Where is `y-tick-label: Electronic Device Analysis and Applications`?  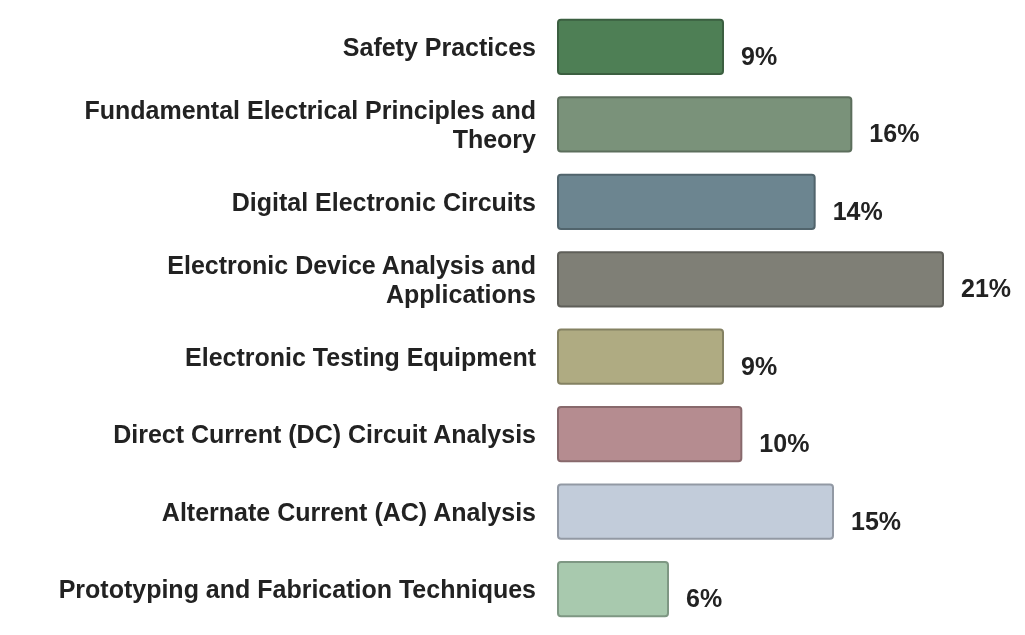 y-tick-label: Electronic Device Analysis and Applications is located at coordinates (351, 279).